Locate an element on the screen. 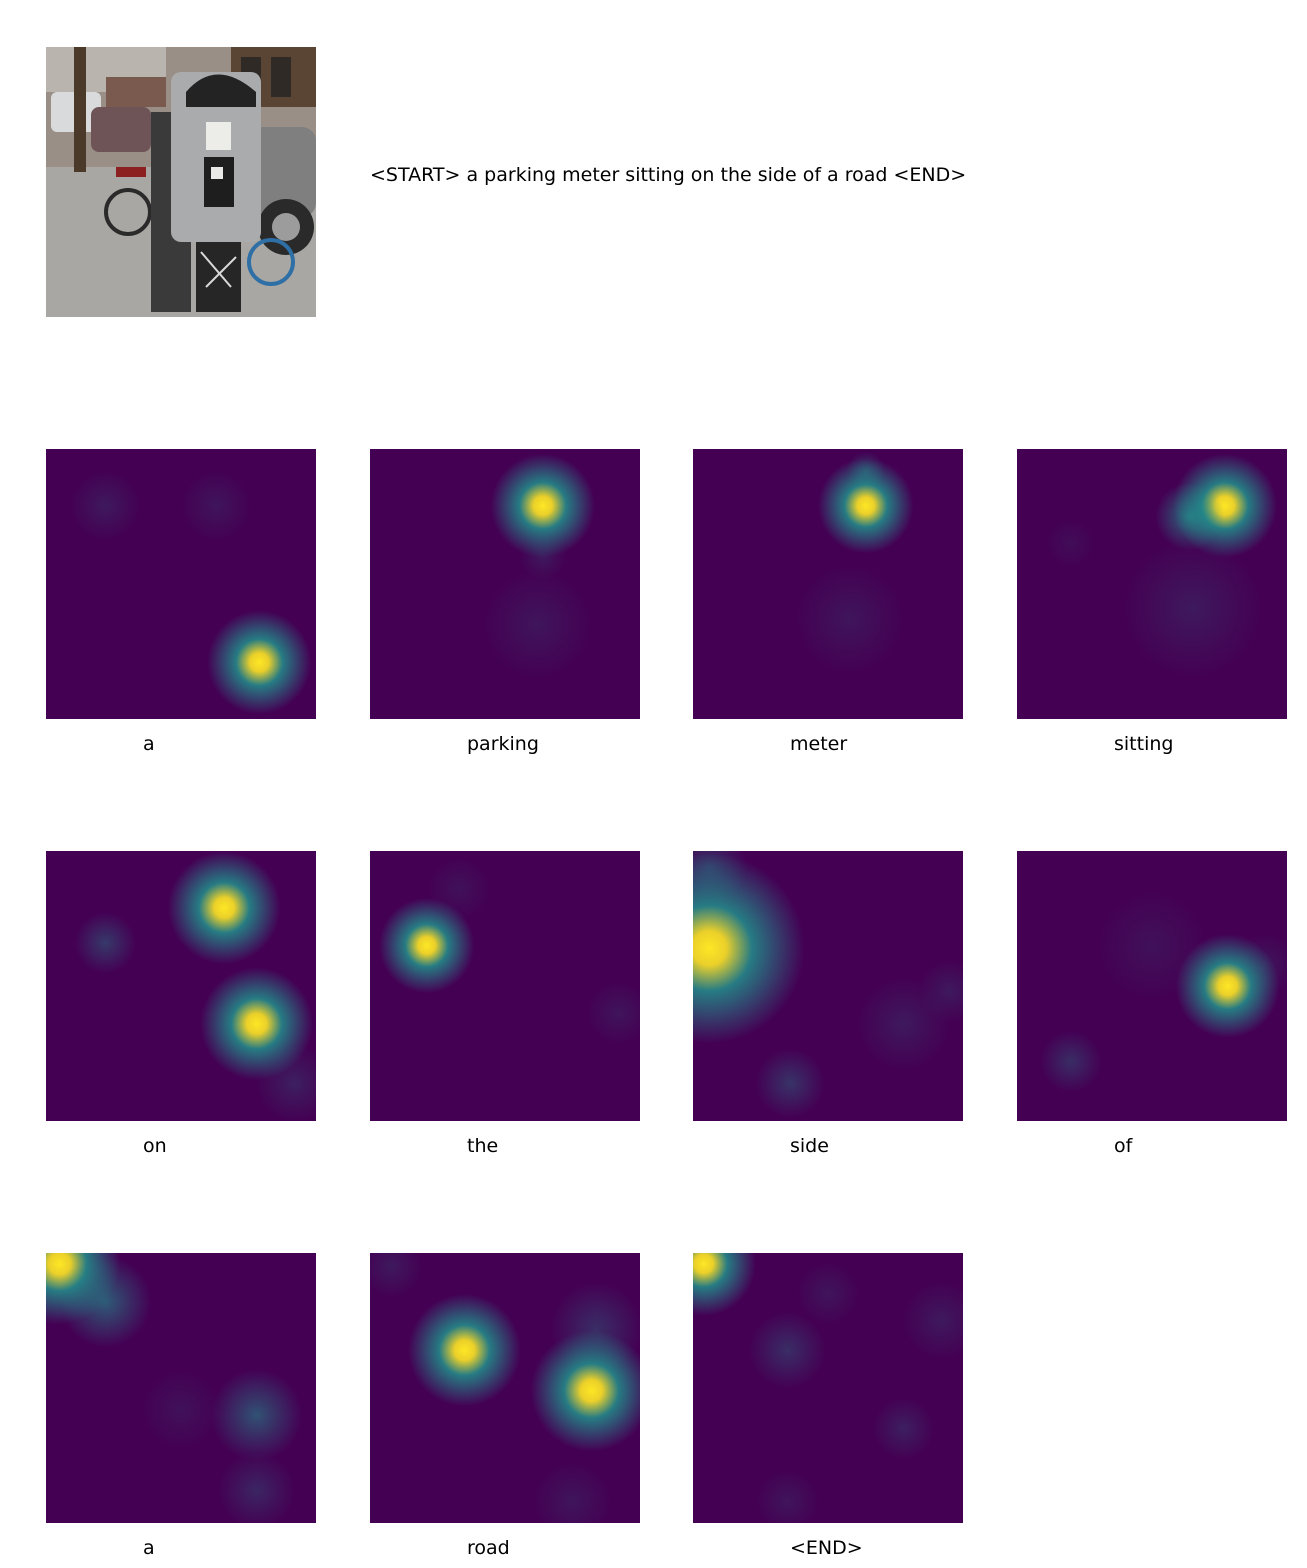  word-label: side is located at coordinates (809, 1146).